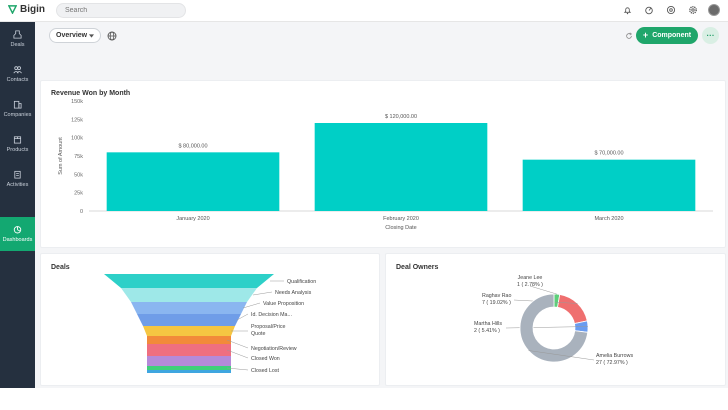 Image resolution: width=728 pixels, height=410 pixels. Describe the element at coordinates (258, 334) in the screenshot. I see `funnel-stage-label: Quote` at that location.